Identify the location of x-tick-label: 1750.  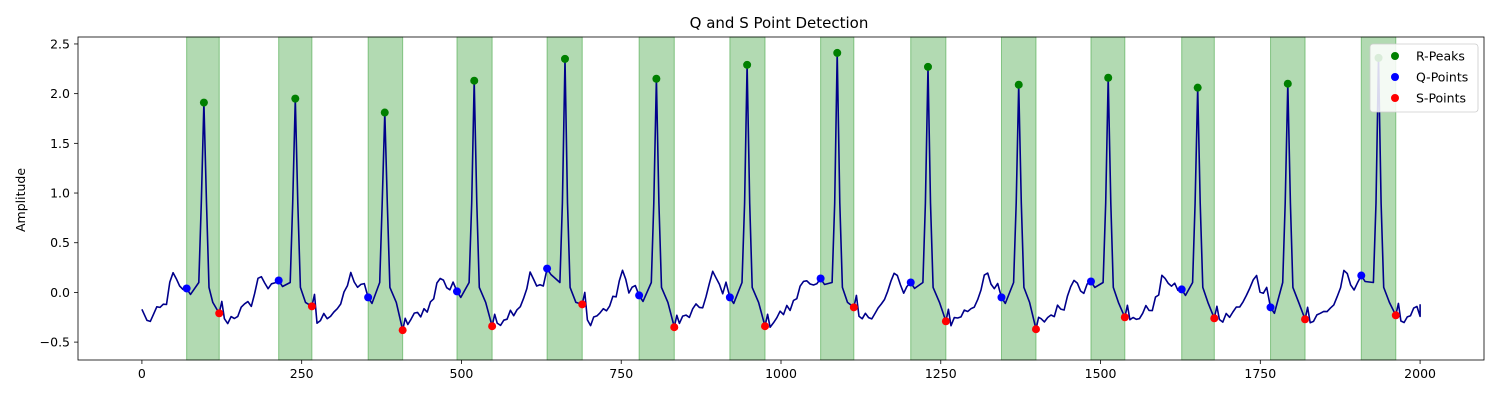
(1260, 373).